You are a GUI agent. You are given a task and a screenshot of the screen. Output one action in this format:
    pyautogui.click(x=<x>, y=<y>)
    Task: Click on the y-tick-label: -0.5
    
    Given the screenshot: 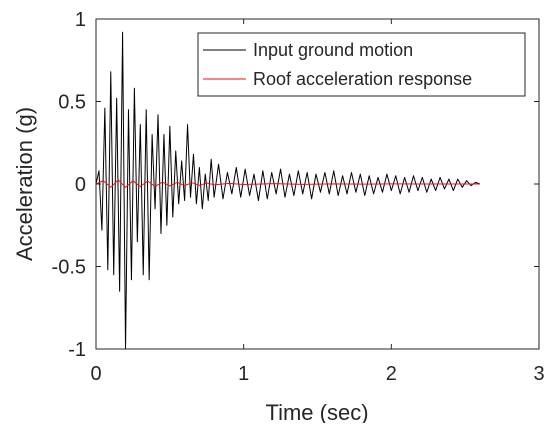 What is the action you would take?
    pyautogui.click(x=69, y=268)
    